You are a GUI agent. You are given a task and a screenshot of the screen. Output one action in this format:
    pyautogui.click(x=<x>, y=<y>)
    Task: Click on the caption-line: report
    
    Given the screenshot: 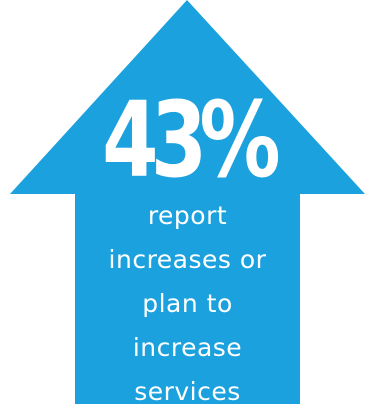 What is the action you would take?
    pyautogui.click(x=187, y=215)
    